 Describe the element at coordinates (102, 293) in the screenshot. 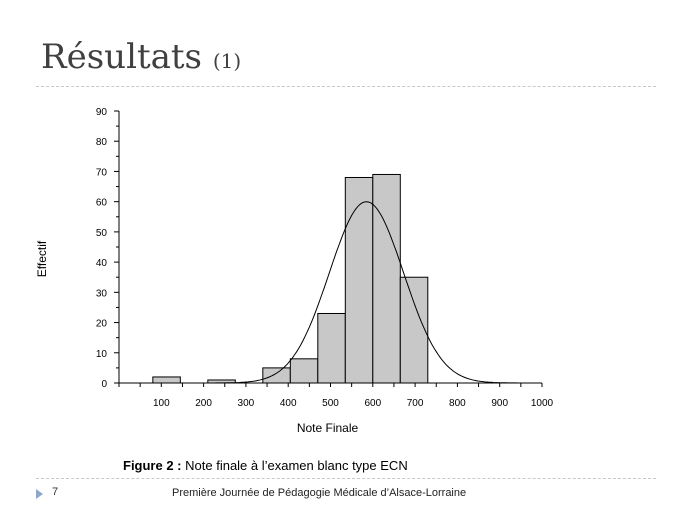

I see `y-tick-label: 30` at that location.